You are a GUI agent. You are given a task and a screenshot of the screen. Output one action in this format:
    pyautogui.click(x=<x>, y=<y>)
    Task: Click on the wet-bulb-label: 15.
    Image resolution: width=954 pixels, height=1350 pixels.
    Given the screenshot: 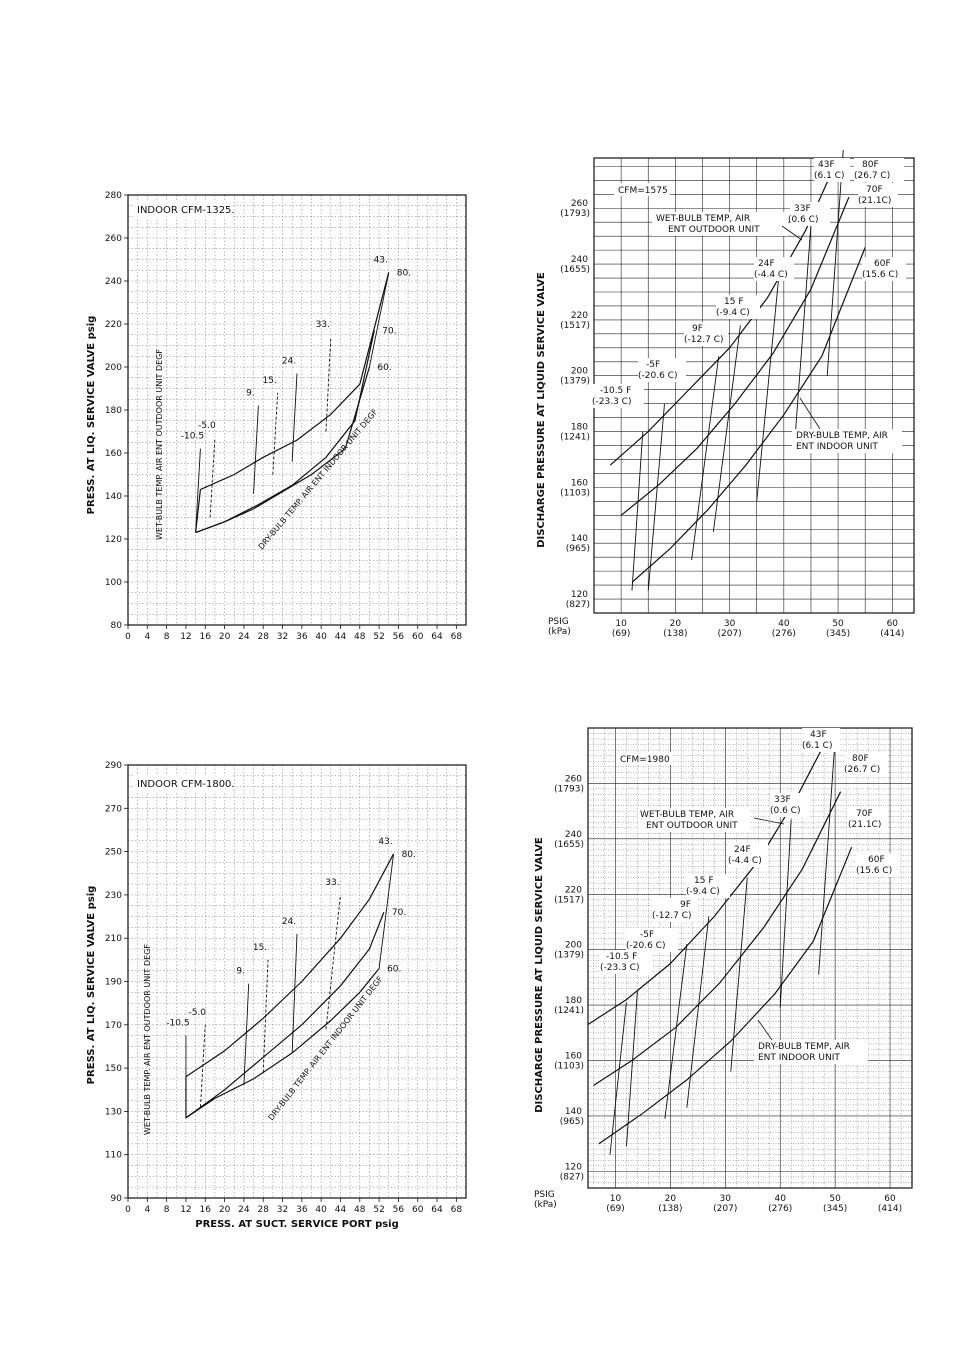 What is the action you would take?
    pyautogui.click(x=270, y=381)
    